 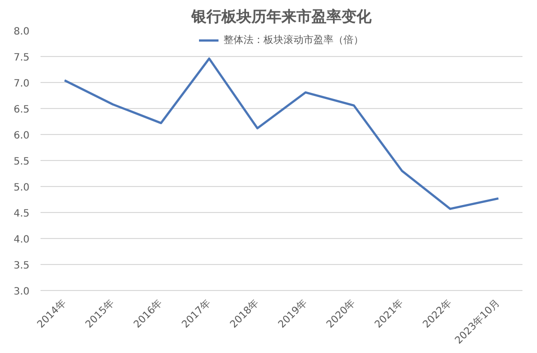 I want to click on y-tick-label: 5.0, so click(x=22, y=188).